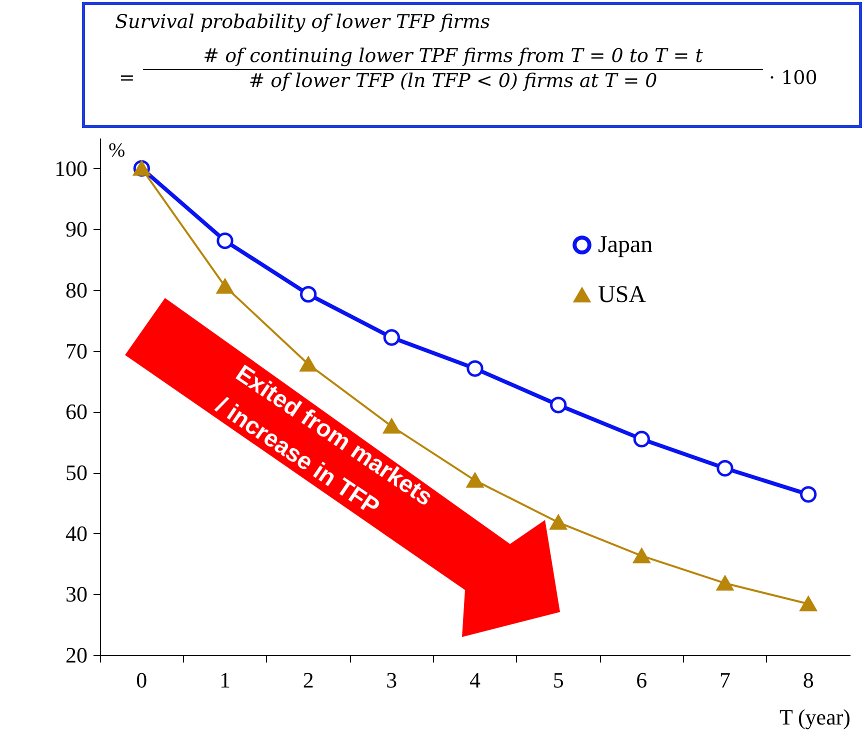  What do you see at coordinates (77, 411) in the screenshot?
I see `y-tick-label: 60` at bounding box center [77, 411].